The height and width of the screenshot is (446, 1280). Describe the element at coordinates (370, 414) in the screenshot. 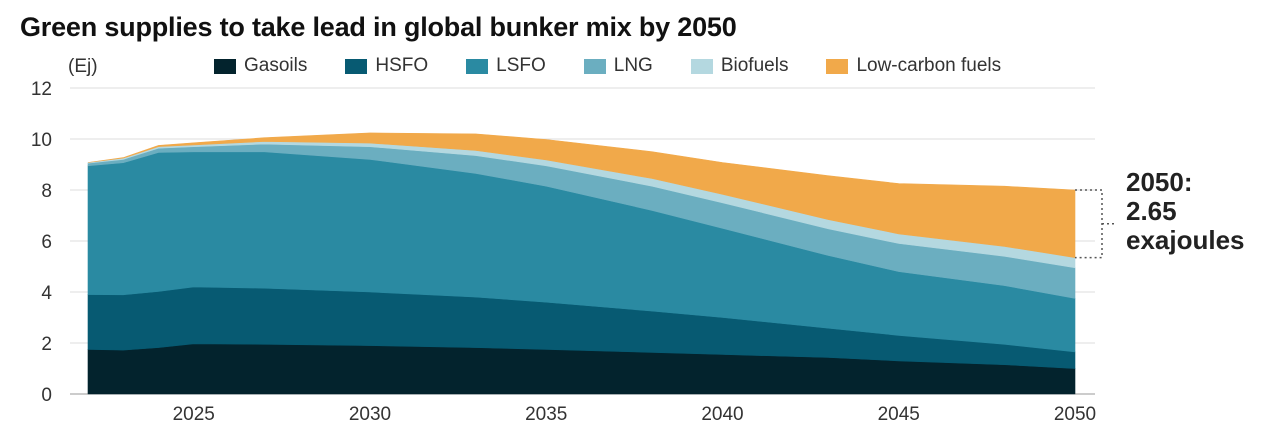

I see `x-tick-label-2030: 2030` at that location.